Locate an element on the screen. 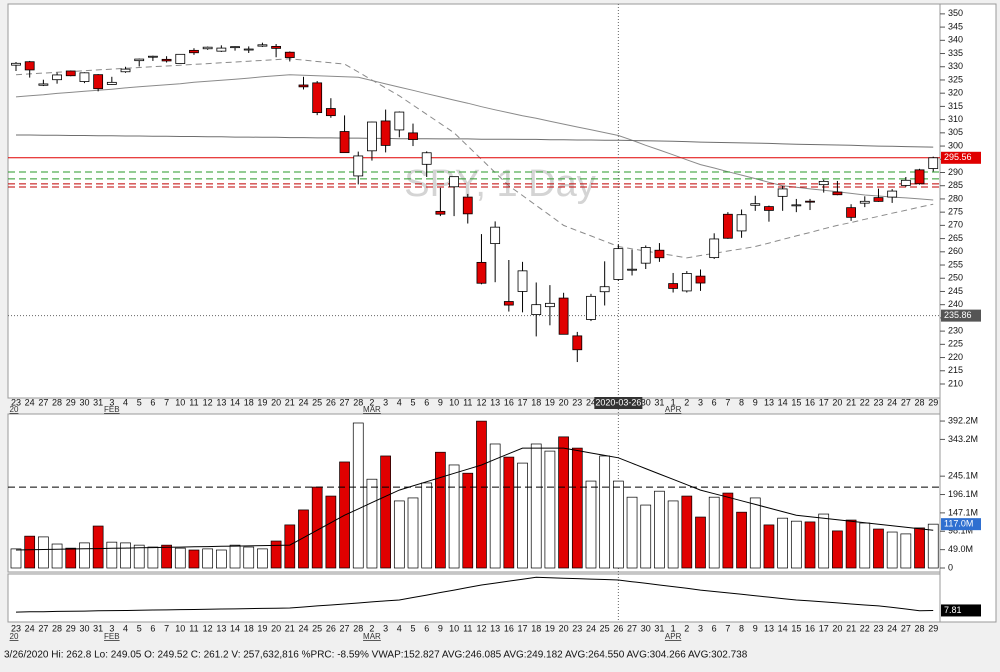  year-label: 20 is located at coordinates (14, 409).